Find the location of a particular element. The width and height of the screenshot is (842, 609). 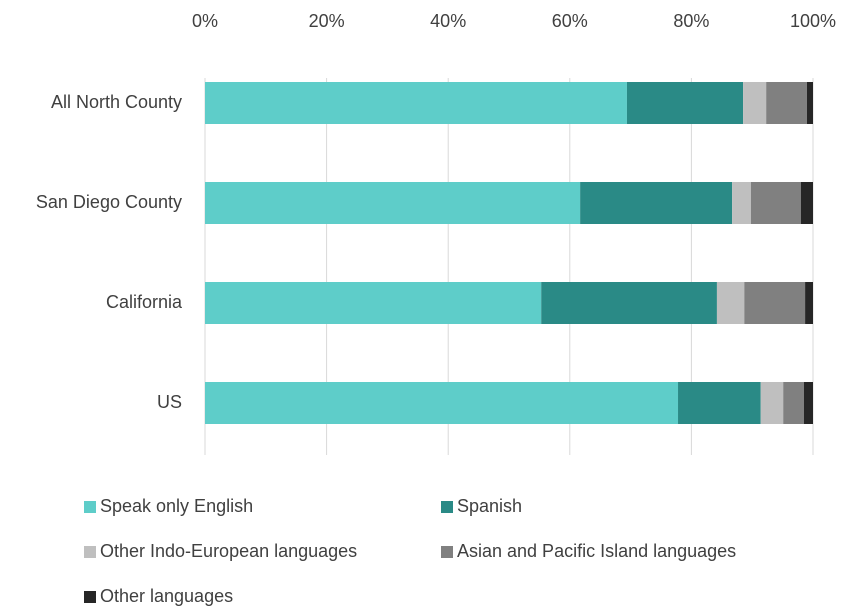

x-tick-label: 20% is located at coordinates (327, 21).